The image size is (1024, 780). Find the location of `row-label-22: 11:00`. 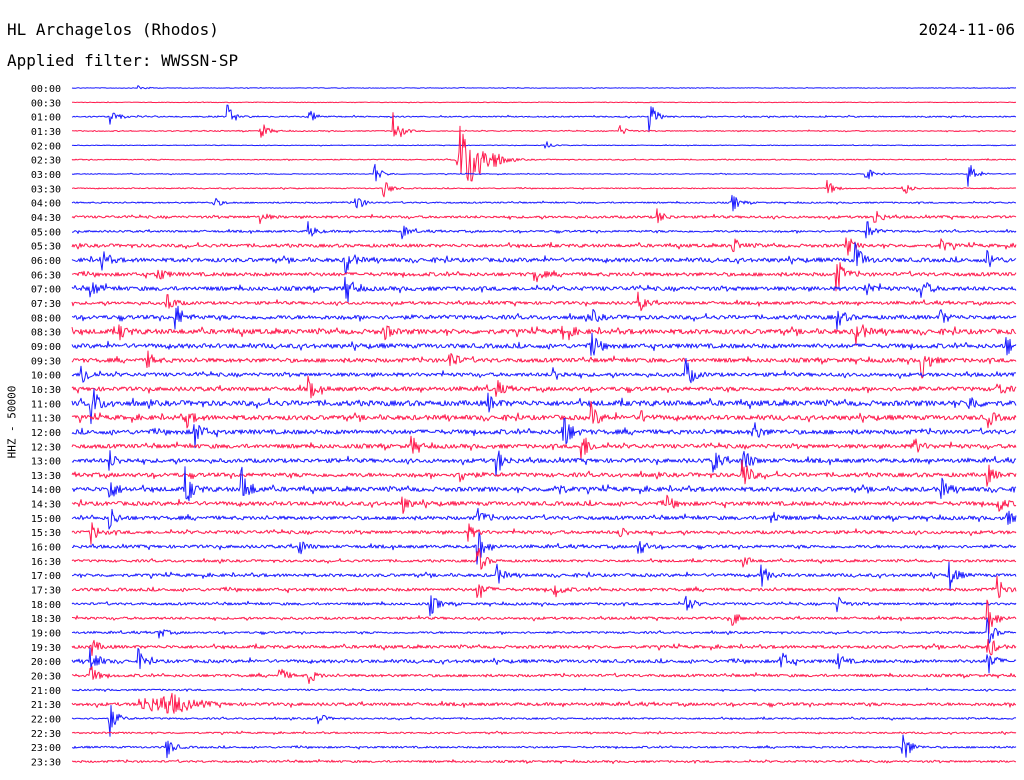

row-label-22: 11:00 is located at coordinates (46, 404).